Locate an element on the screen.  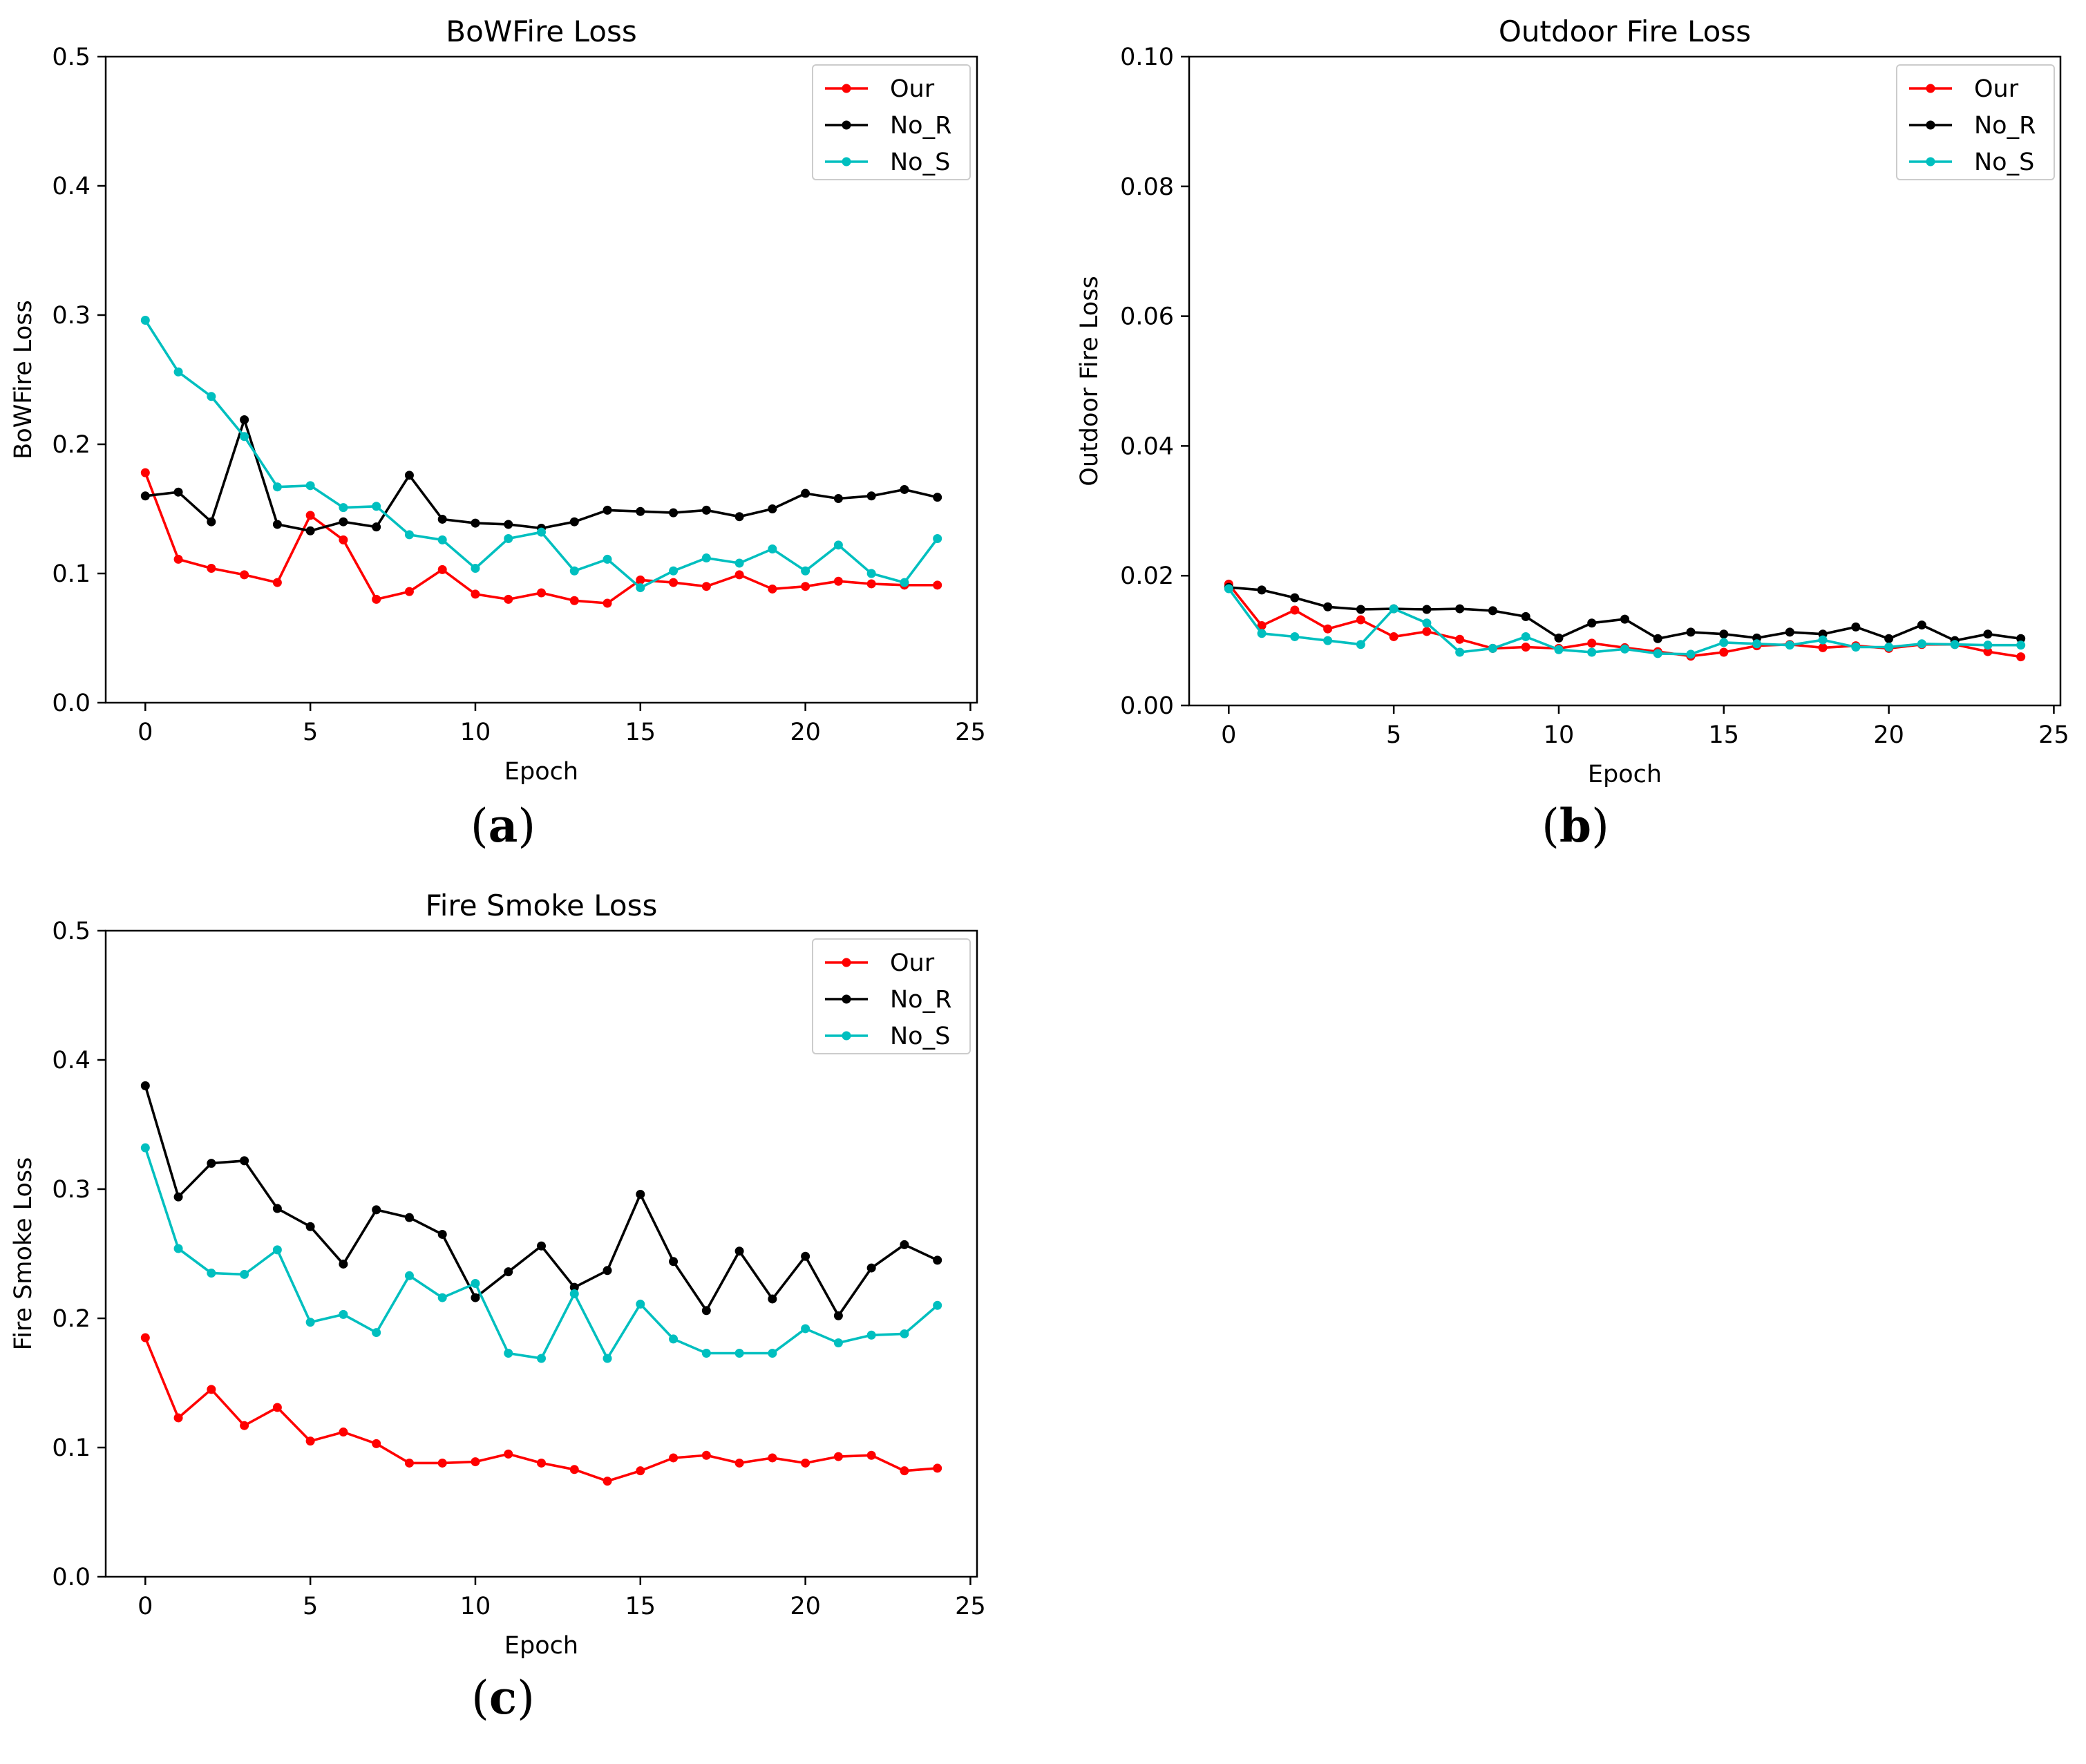
y-tick-label: 0.4 is located at coordinates (71, 1061).